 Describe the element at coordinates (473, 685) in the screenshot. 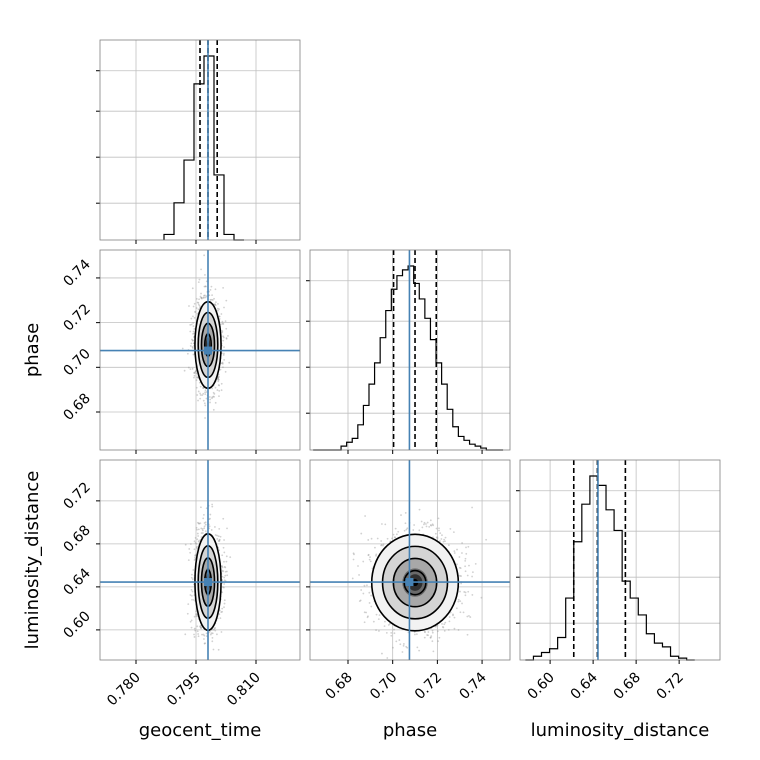

I see `tick-label-phase: 0.74` at that location.